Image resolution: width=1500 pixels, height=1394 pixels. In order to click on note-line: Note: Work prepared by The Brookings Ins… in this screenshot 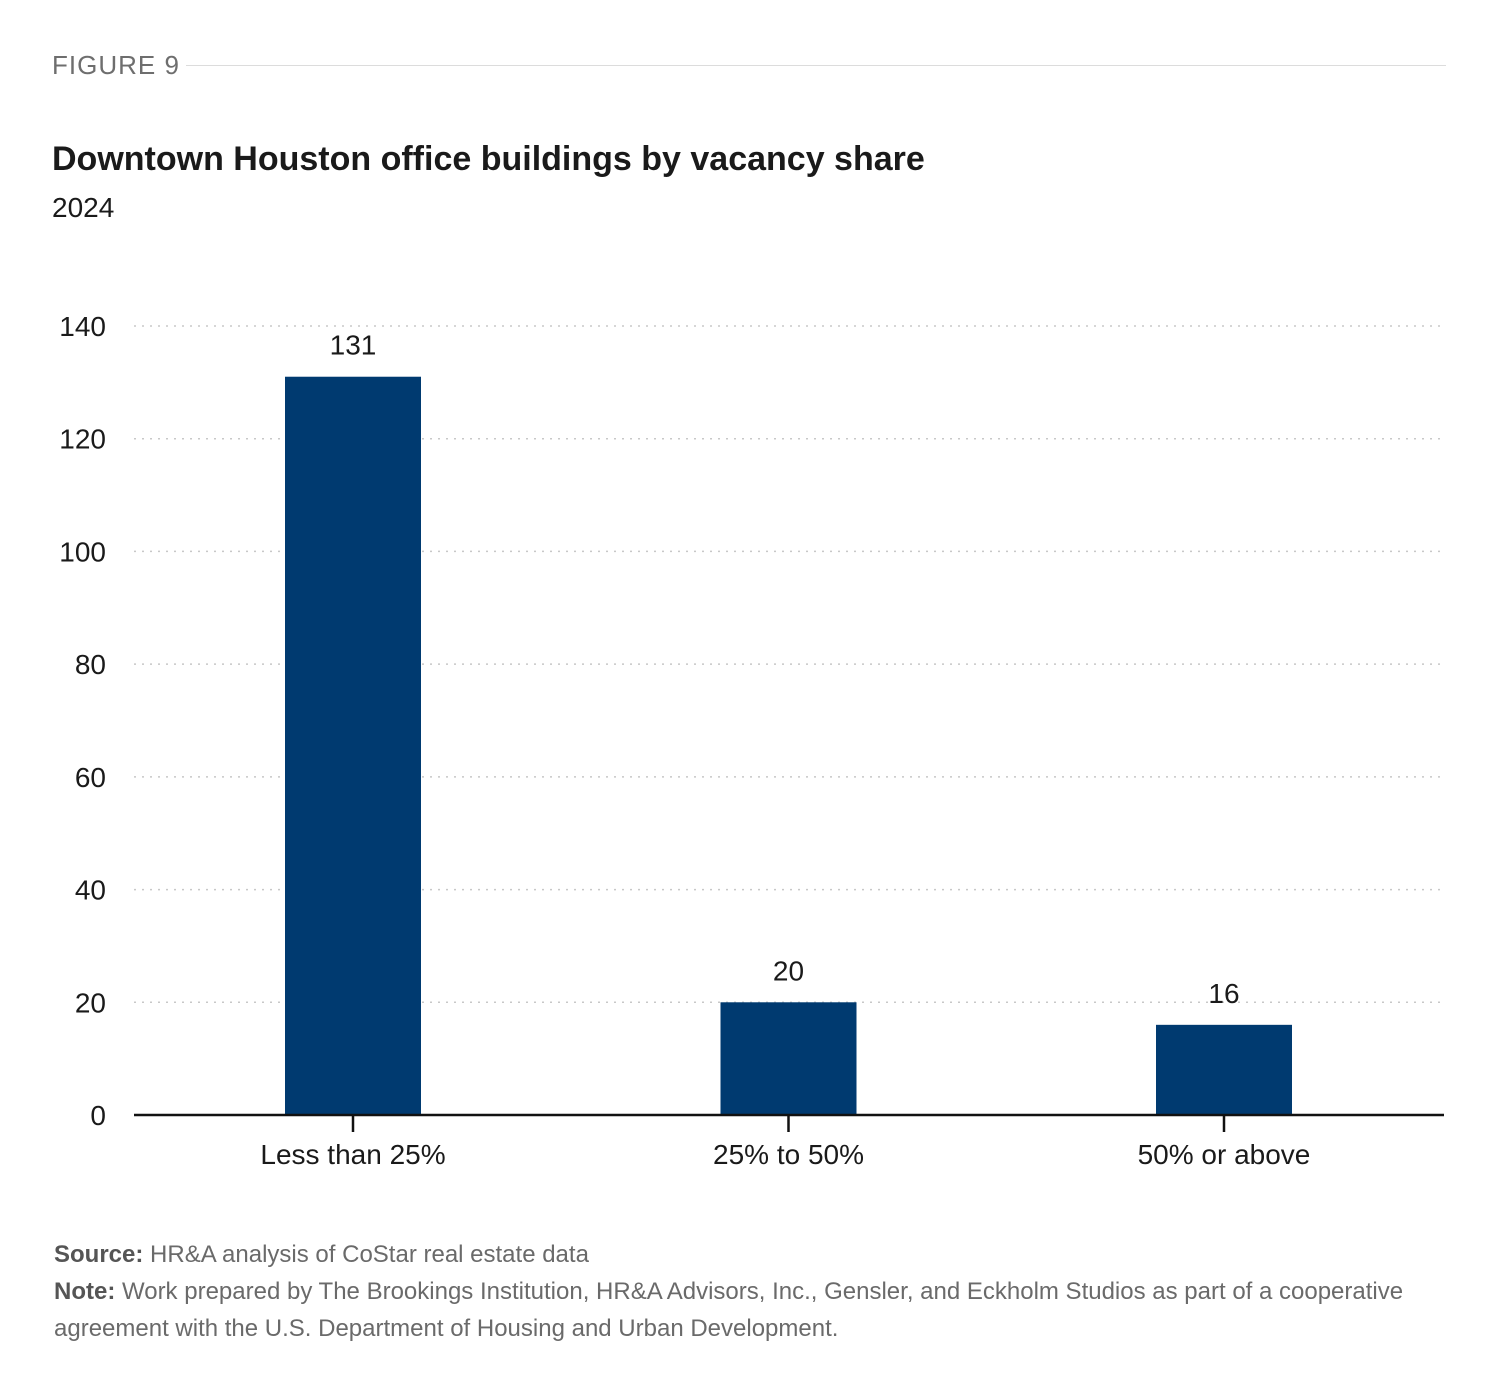, I will do `click(754, 1310)`.